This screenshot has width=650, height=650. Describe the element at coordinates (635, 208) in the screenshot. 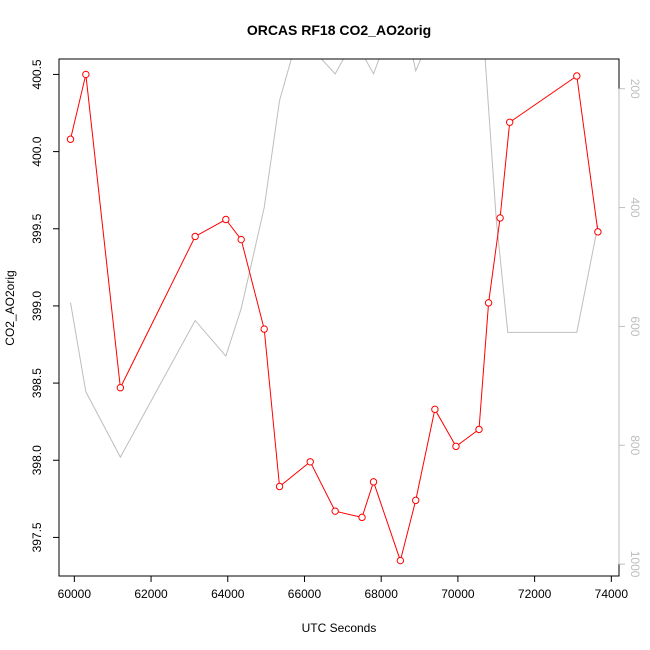

I see `y2-tick-label: 400` at that location.